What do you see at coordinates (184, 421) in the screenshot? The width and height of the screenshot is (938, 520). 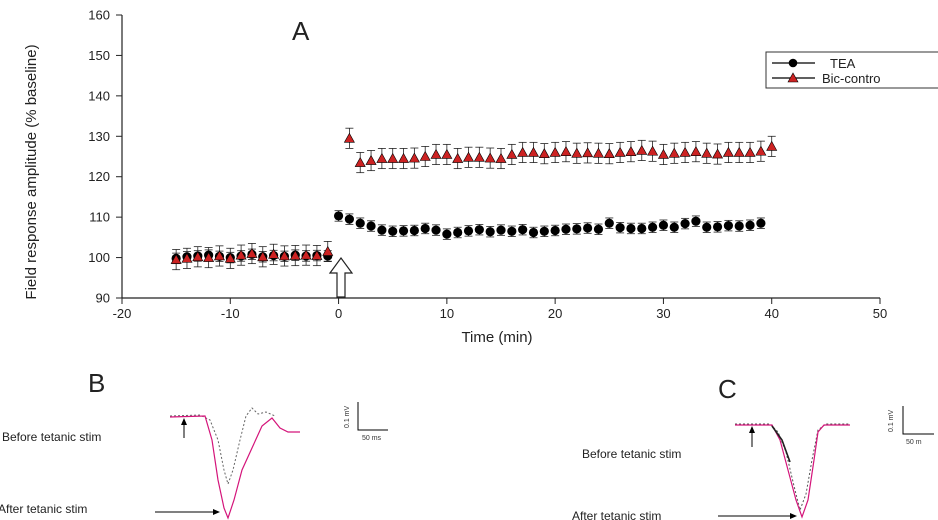 I see `before-arrowhead-b-icon` at bounding box center [184, 421].